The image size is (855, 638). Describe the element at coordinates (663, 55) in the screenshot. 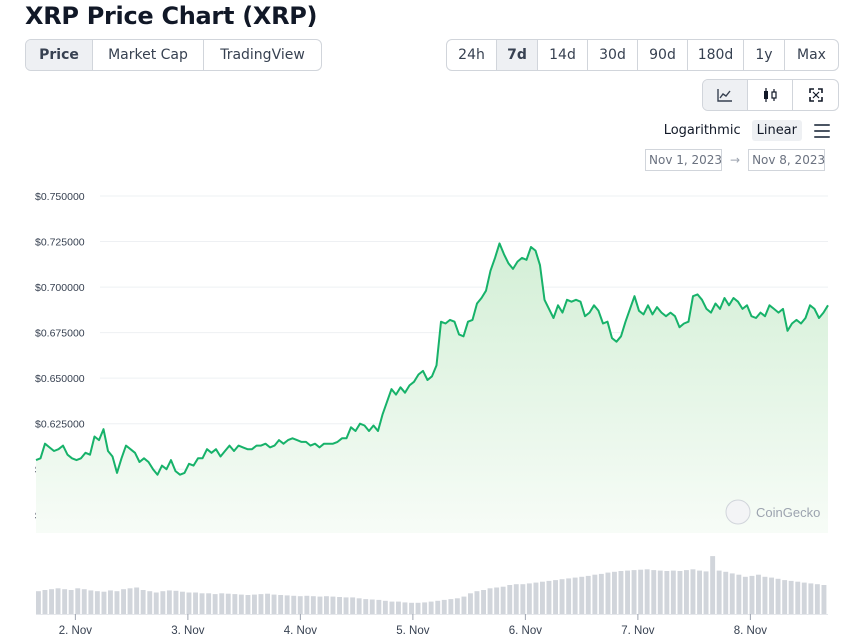

I see `range-90d: 90d` at that location.